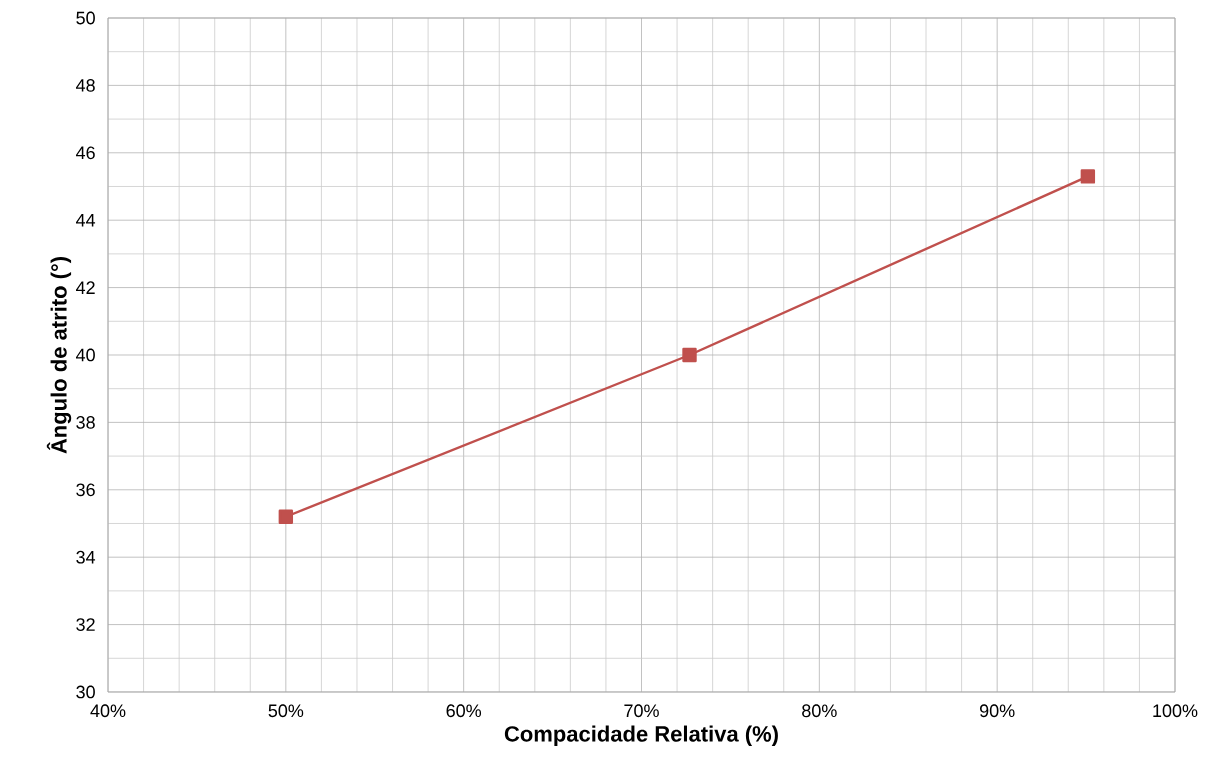 This screenshot has width=1222, height=782. Describe the element at coordinates (85, 355) in the screenshot. I see `y-tick-label: 40` at that location.